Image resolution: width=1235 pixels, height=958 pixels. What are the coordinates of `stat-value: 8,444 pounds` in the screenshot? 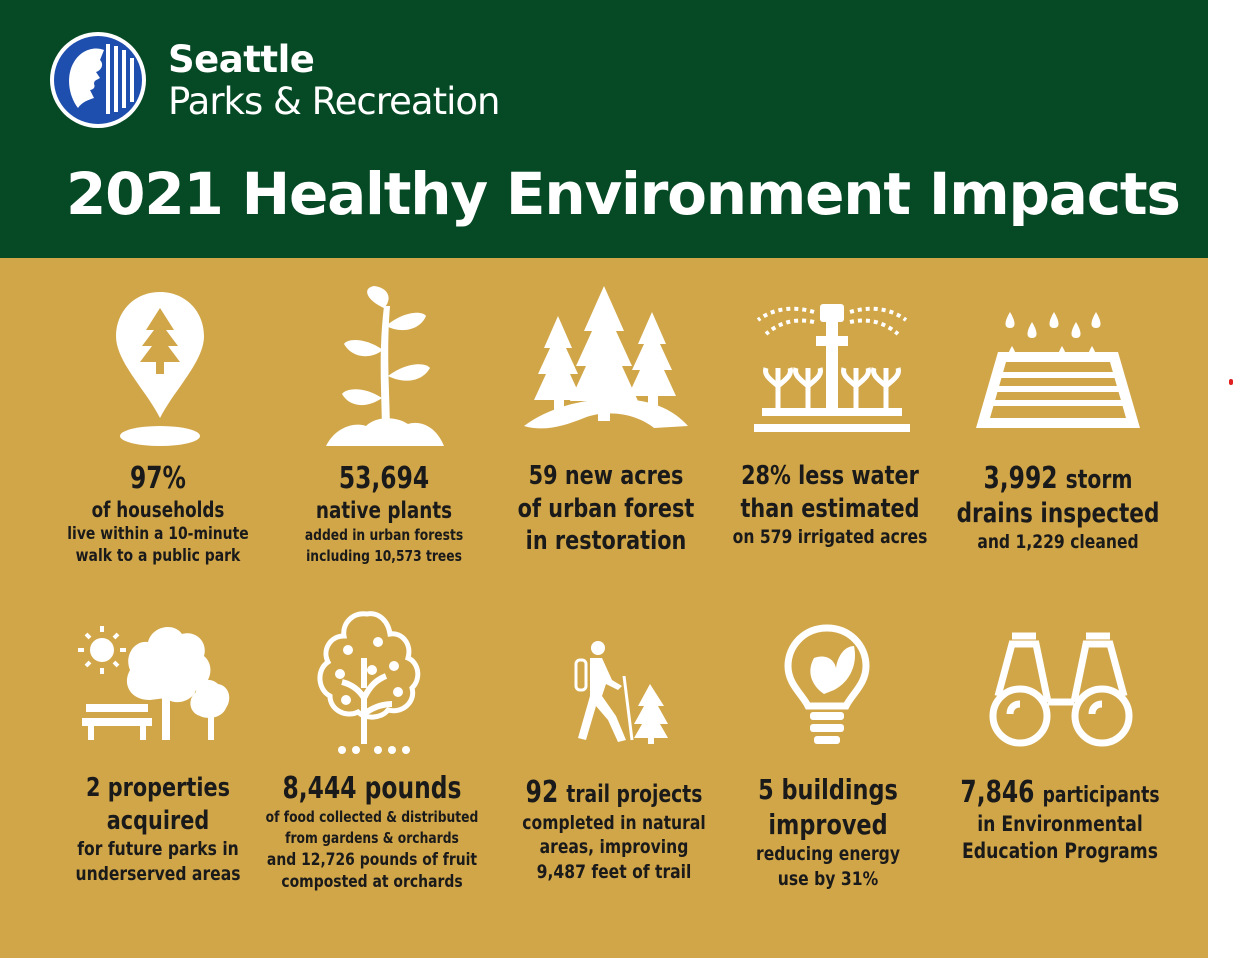 It's located at (372, 788).